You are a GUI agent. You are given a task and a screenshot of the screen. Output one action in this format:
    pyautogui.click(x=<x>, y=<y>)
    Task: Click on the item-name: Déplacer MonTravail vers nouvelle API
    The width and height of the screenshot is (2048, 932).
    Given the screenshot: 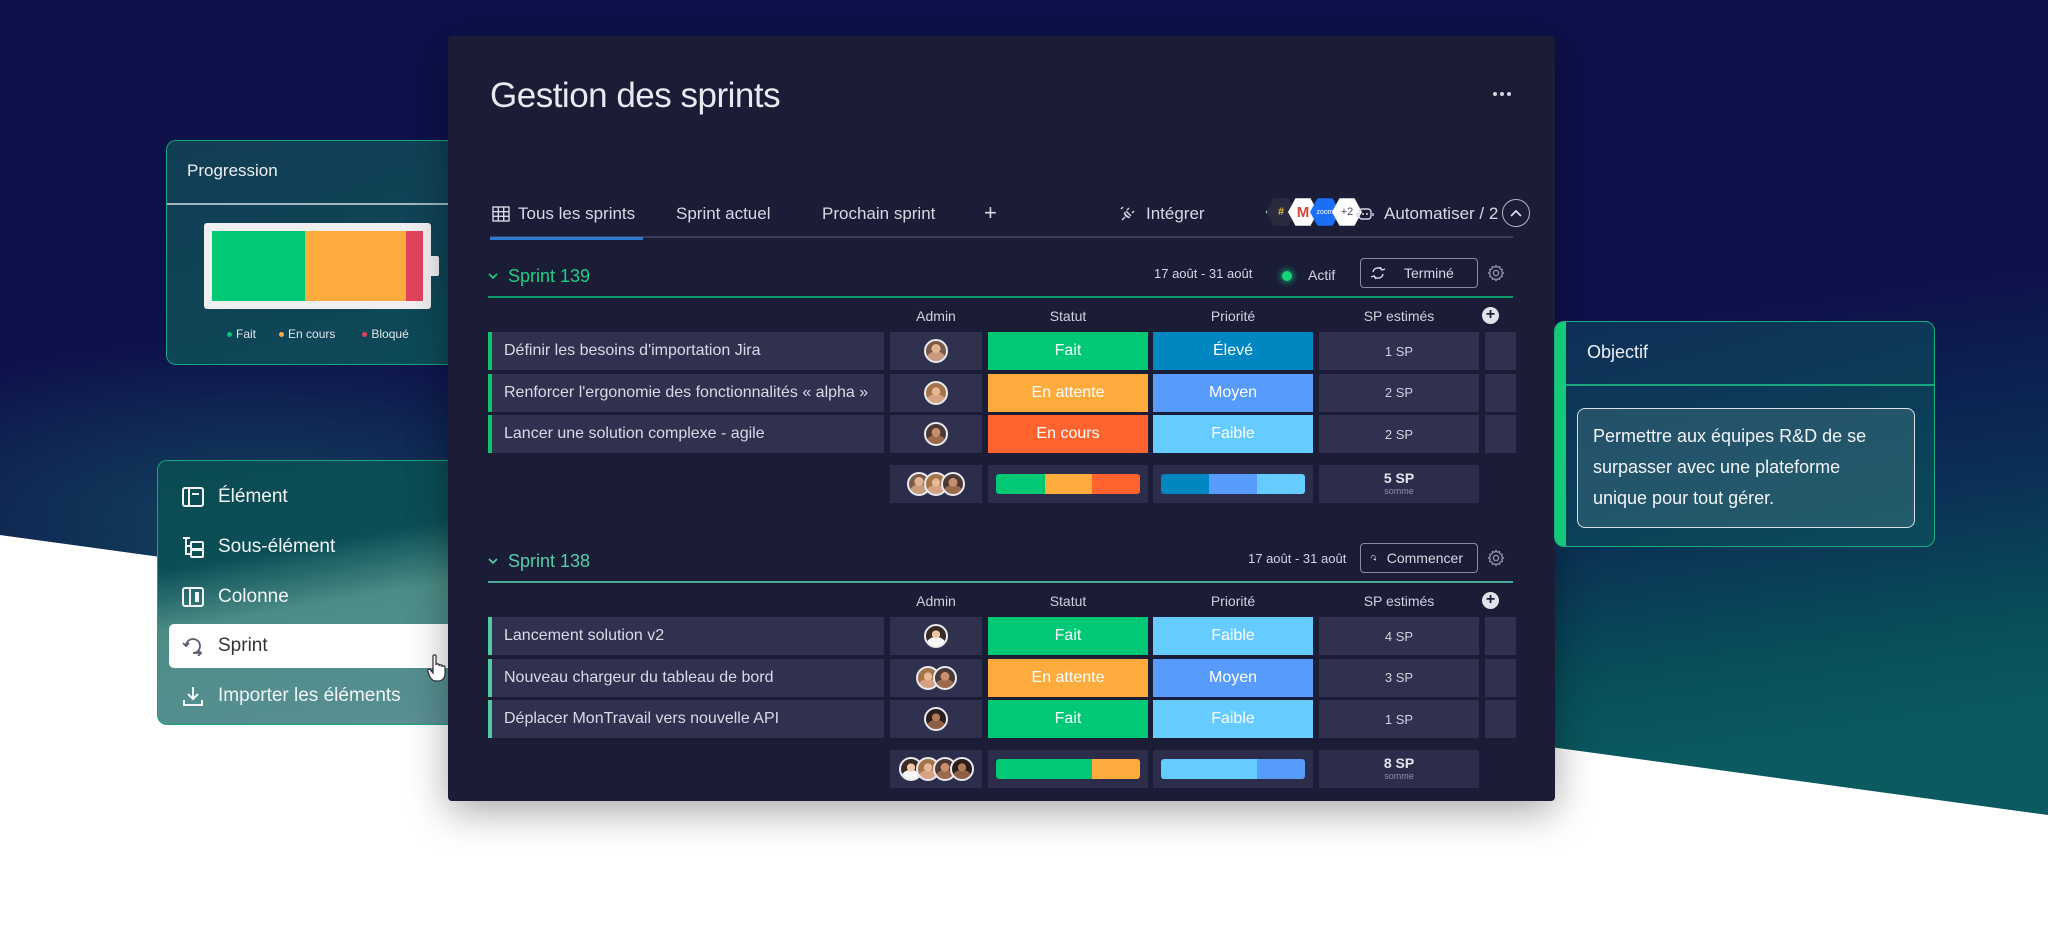 What is the action you would take?
    pyautogui.click(x=686, y=719)
    